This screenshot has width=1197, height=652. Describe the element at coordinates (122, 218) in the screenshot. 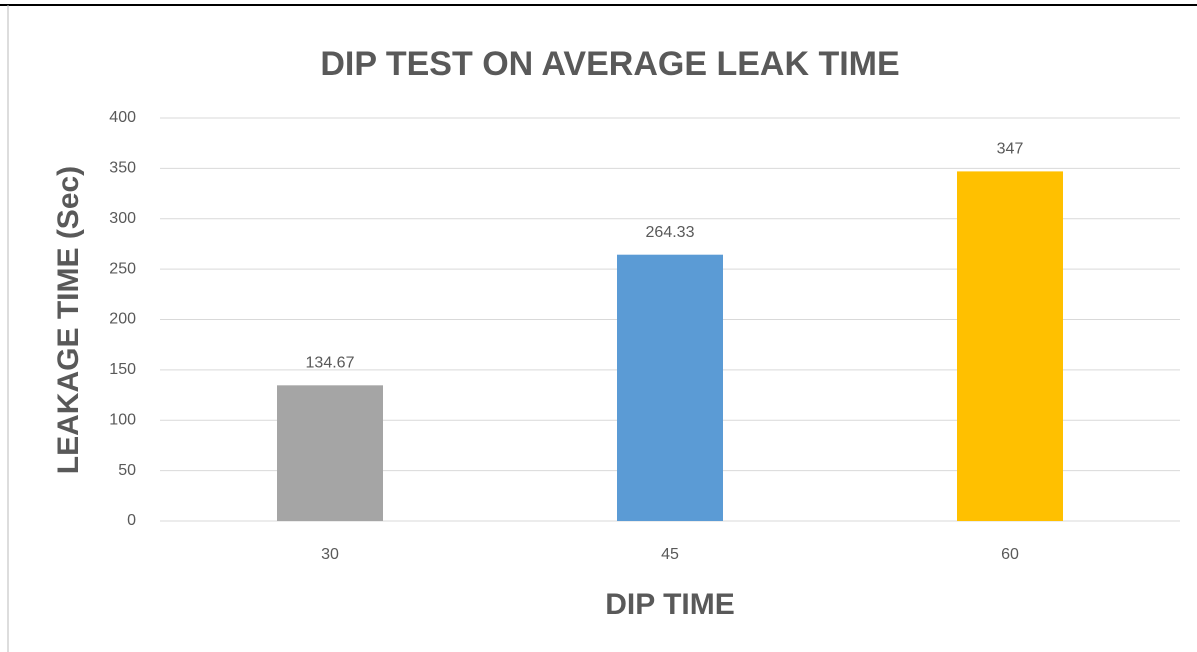

I see `y-tick-label: 300` at that location.